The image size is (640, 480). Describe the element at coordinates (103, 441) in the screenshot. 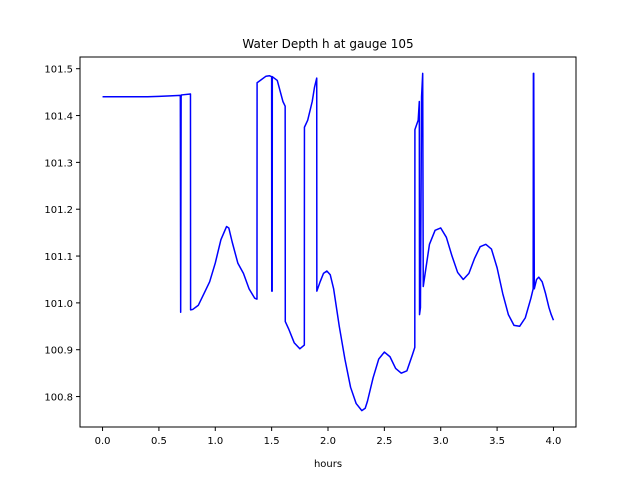

I see `x-tick-label: 0.0` at that location.